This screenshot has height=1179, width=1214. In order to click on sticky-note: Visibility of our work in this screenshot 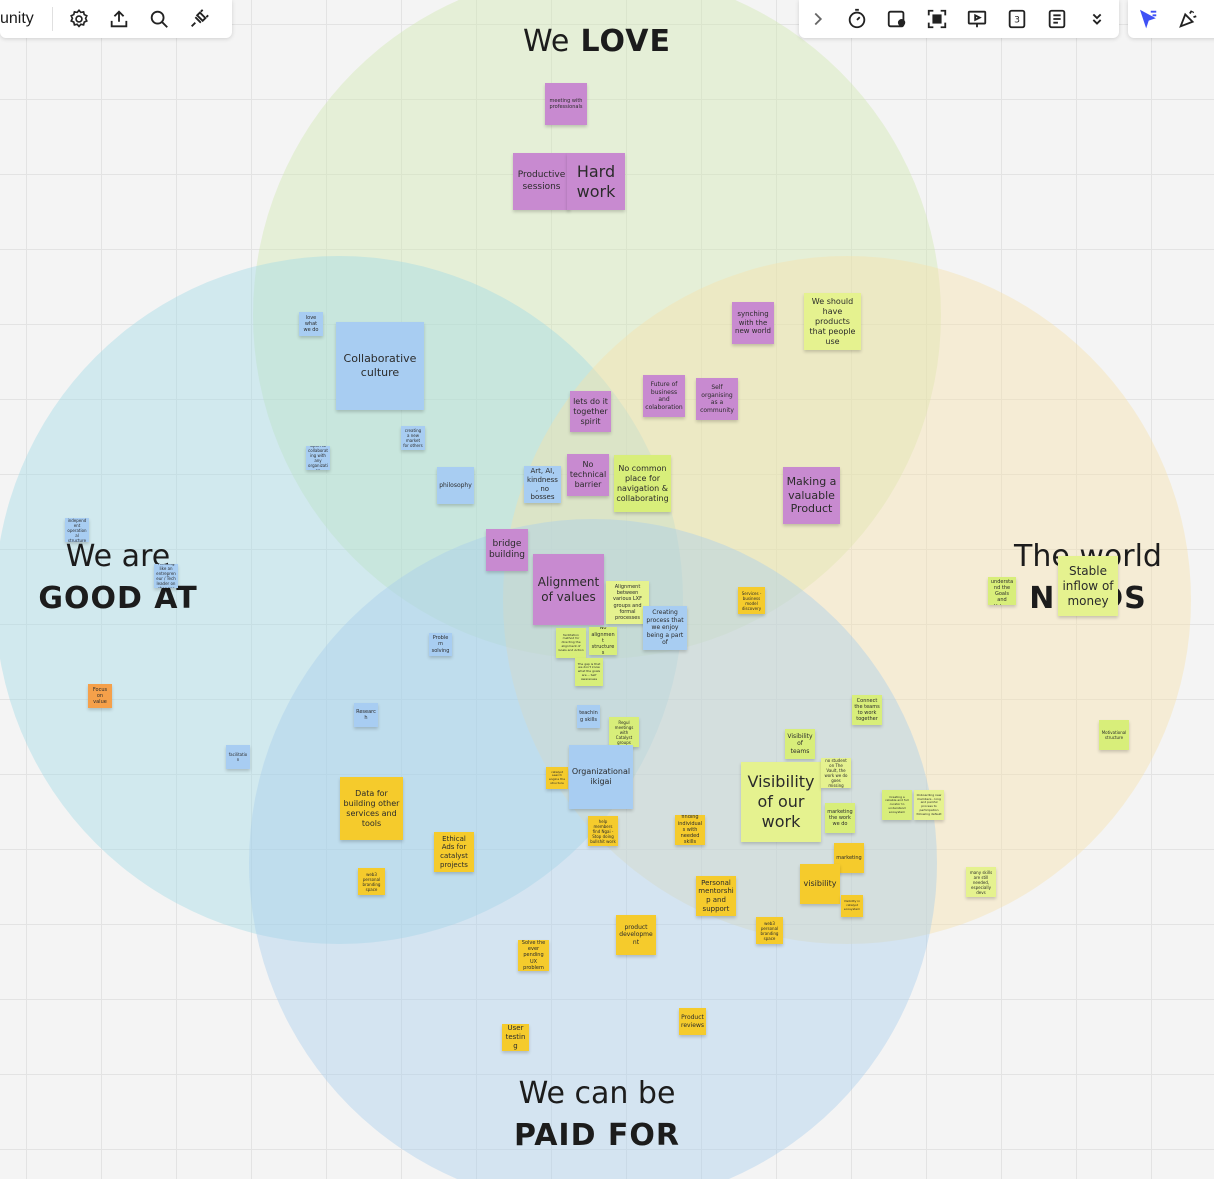, I will do `click(781, 802)`.